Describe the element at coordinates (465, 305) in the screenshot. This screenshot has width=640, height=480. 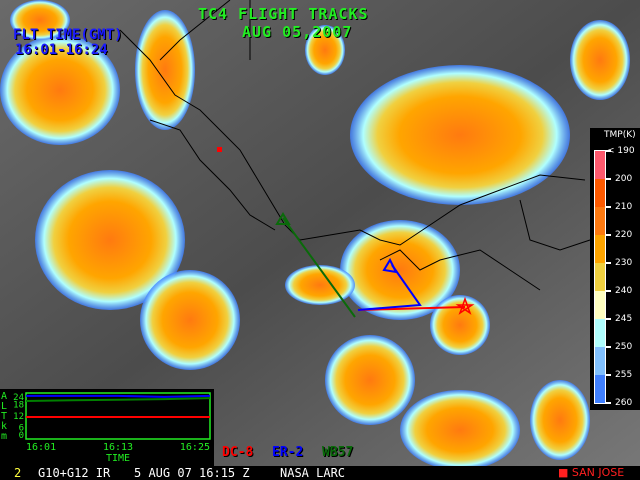
I see `dc8-aircraft-icon` at that location.